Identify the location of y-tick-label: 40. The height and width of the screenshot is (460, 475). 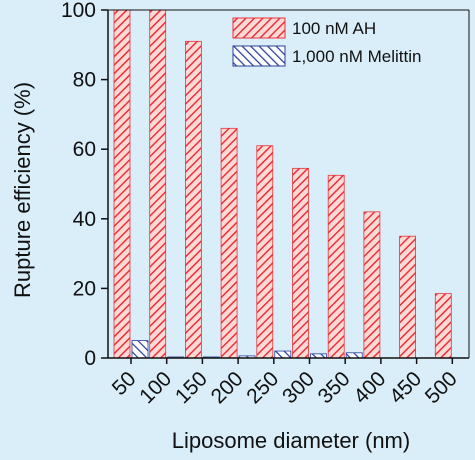
(84, 219).